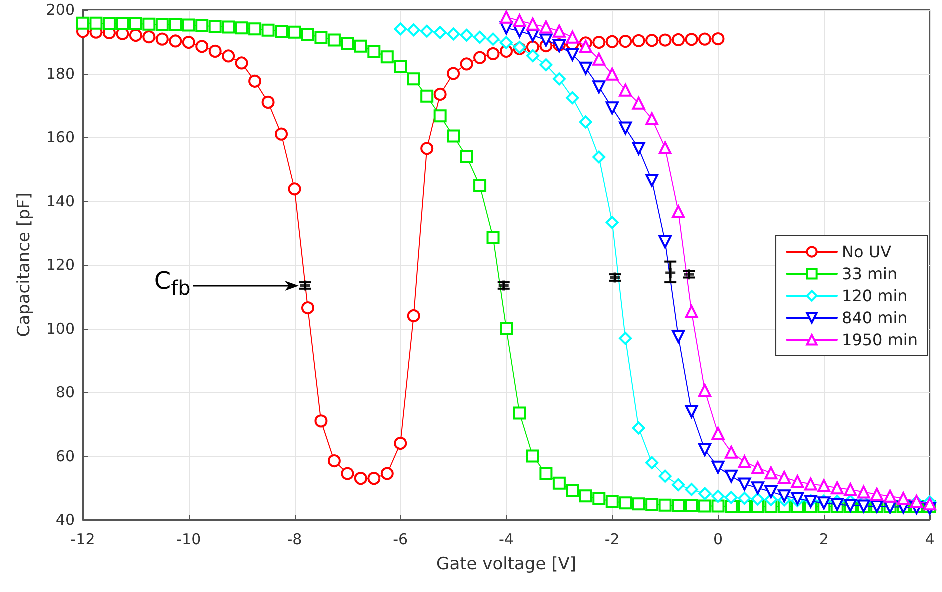 The width and height of the screenshot is (942, 592). I want to click on y-tick-label: 100, so click(60, 329).